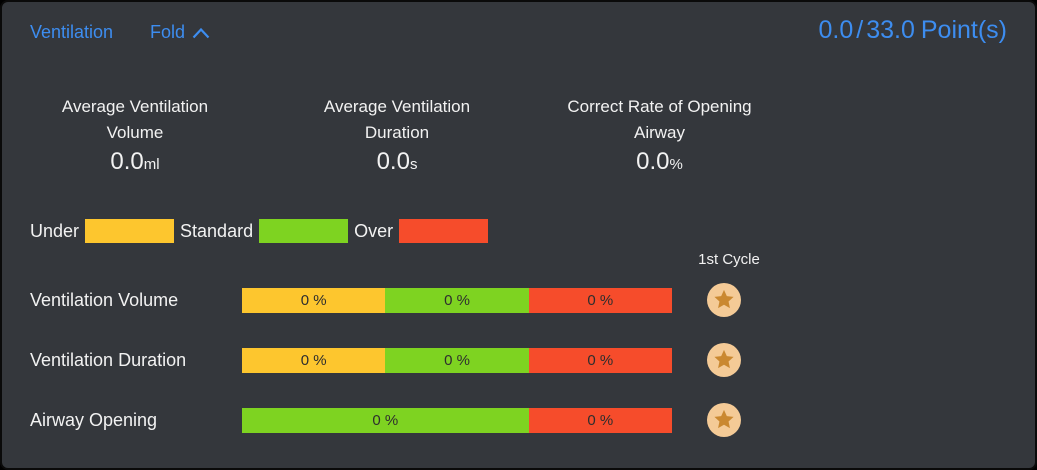 The height and width of the screenshot is (470, 1037). Describe the element at coordinates (135, 132) in the screenshot. I see `stat-title-line2: Volume` at that location.